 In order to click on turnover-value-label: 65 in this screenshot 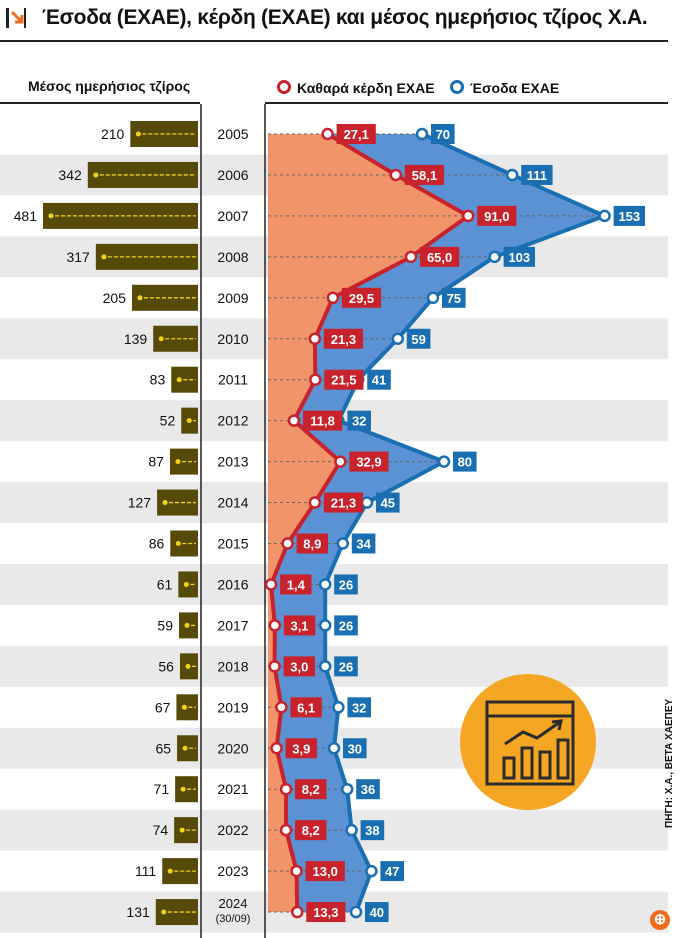, I will do `click(163, 748)`.